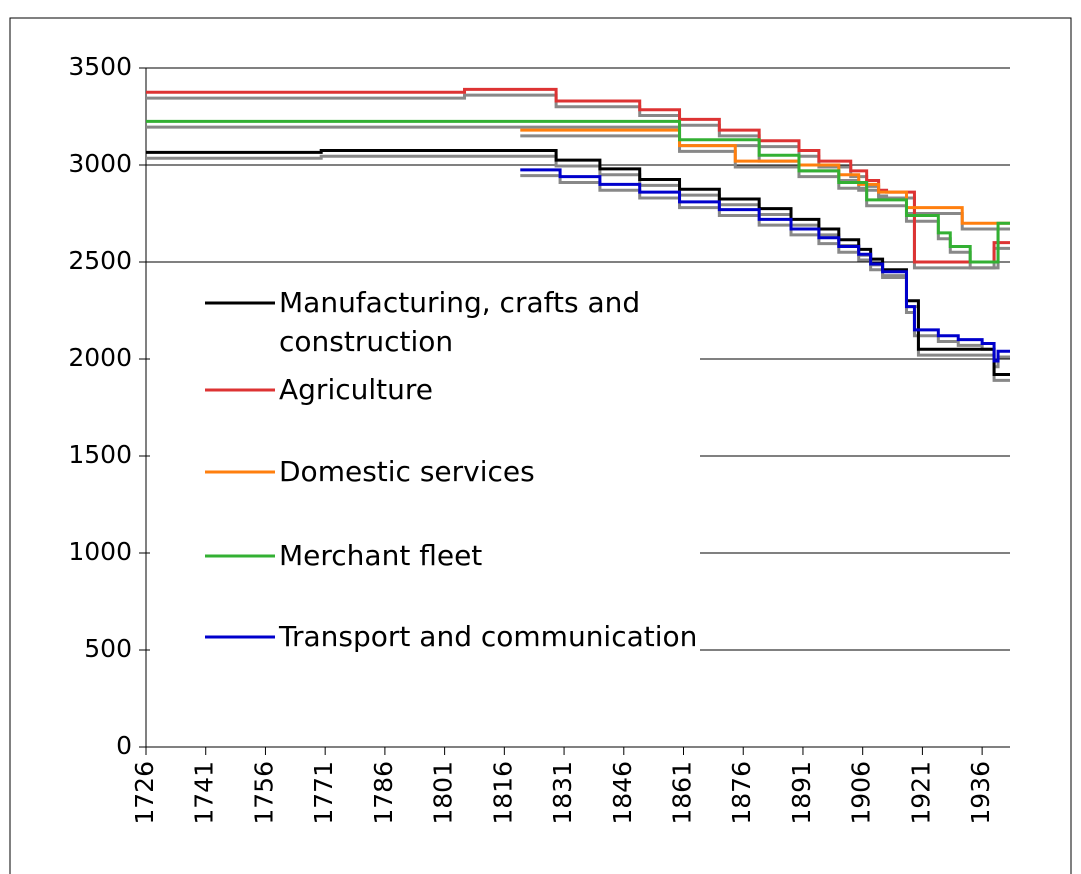 The height and width of the screenshot is (874, 1081). What do you see at coordinates (100, 551) in the screenshot?
I see `y-tick-label: 1000` at bounding box center [100, 551].